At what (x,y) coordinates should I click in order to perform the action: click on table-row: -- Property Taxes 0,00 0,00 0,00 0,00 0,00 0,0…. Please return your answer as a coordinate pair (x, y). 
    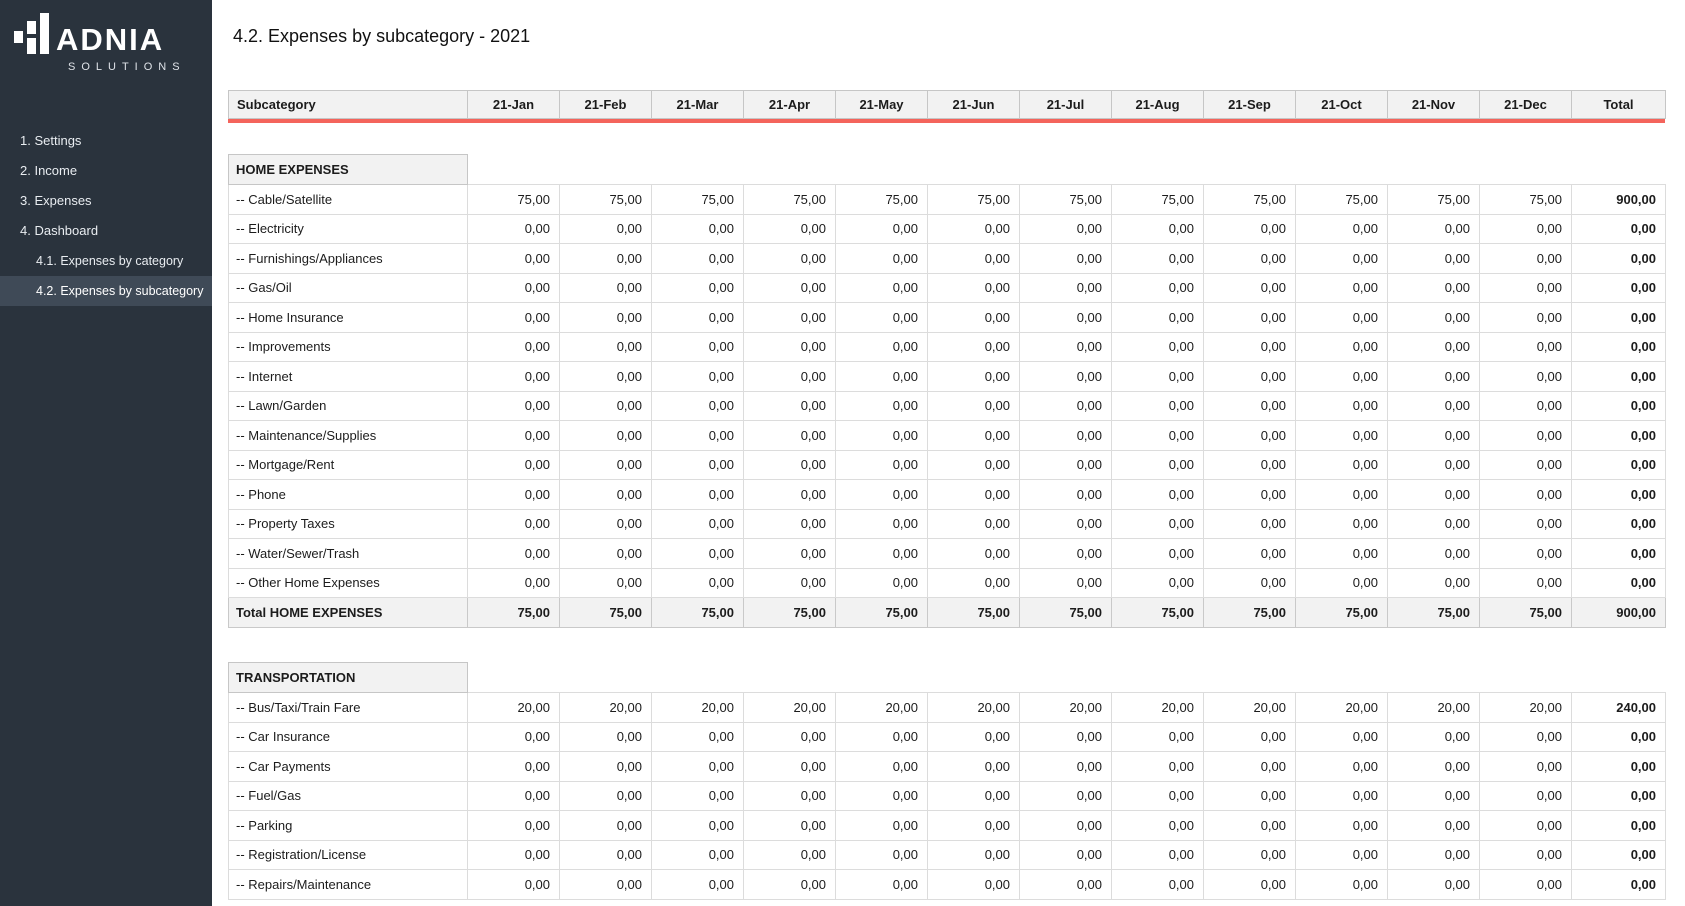
    Looking at the image, I should click on (947, 523).